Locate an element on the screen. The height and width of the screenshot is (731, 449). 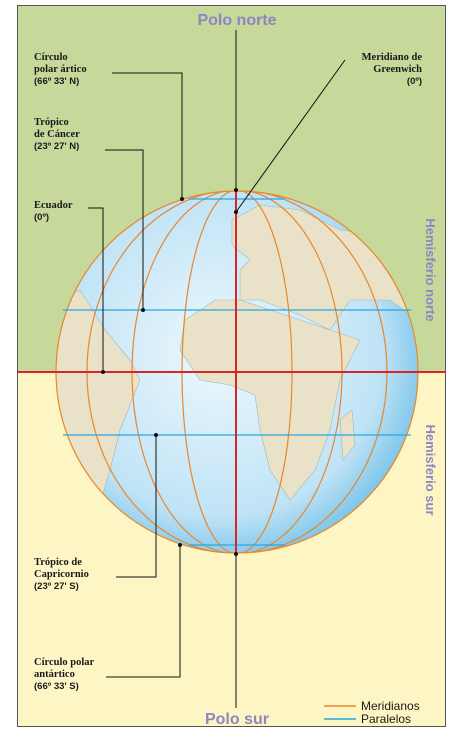
hemisphere-label: Hemisferio norte is located at coordinates (430, 269).